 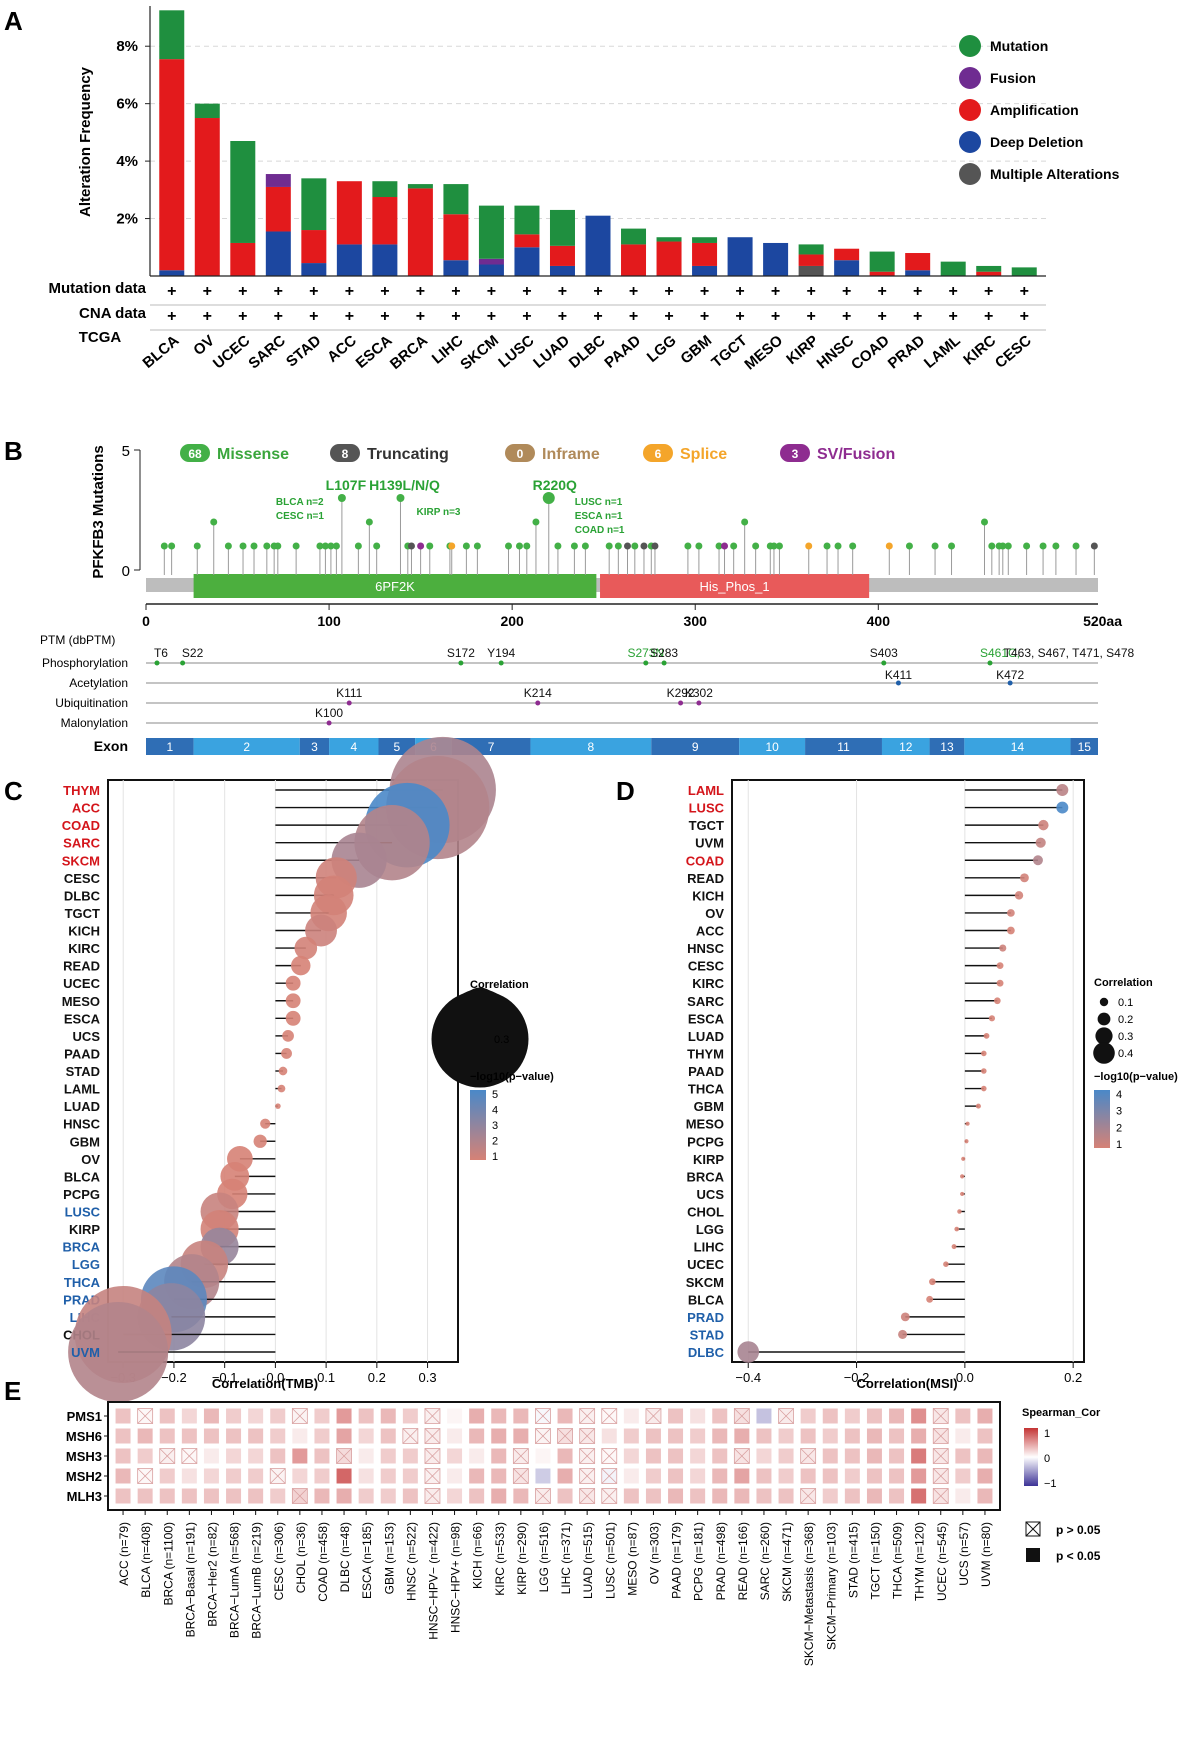 I want to click on x-tick-label: 0.1, so click(x=326, y=1377).